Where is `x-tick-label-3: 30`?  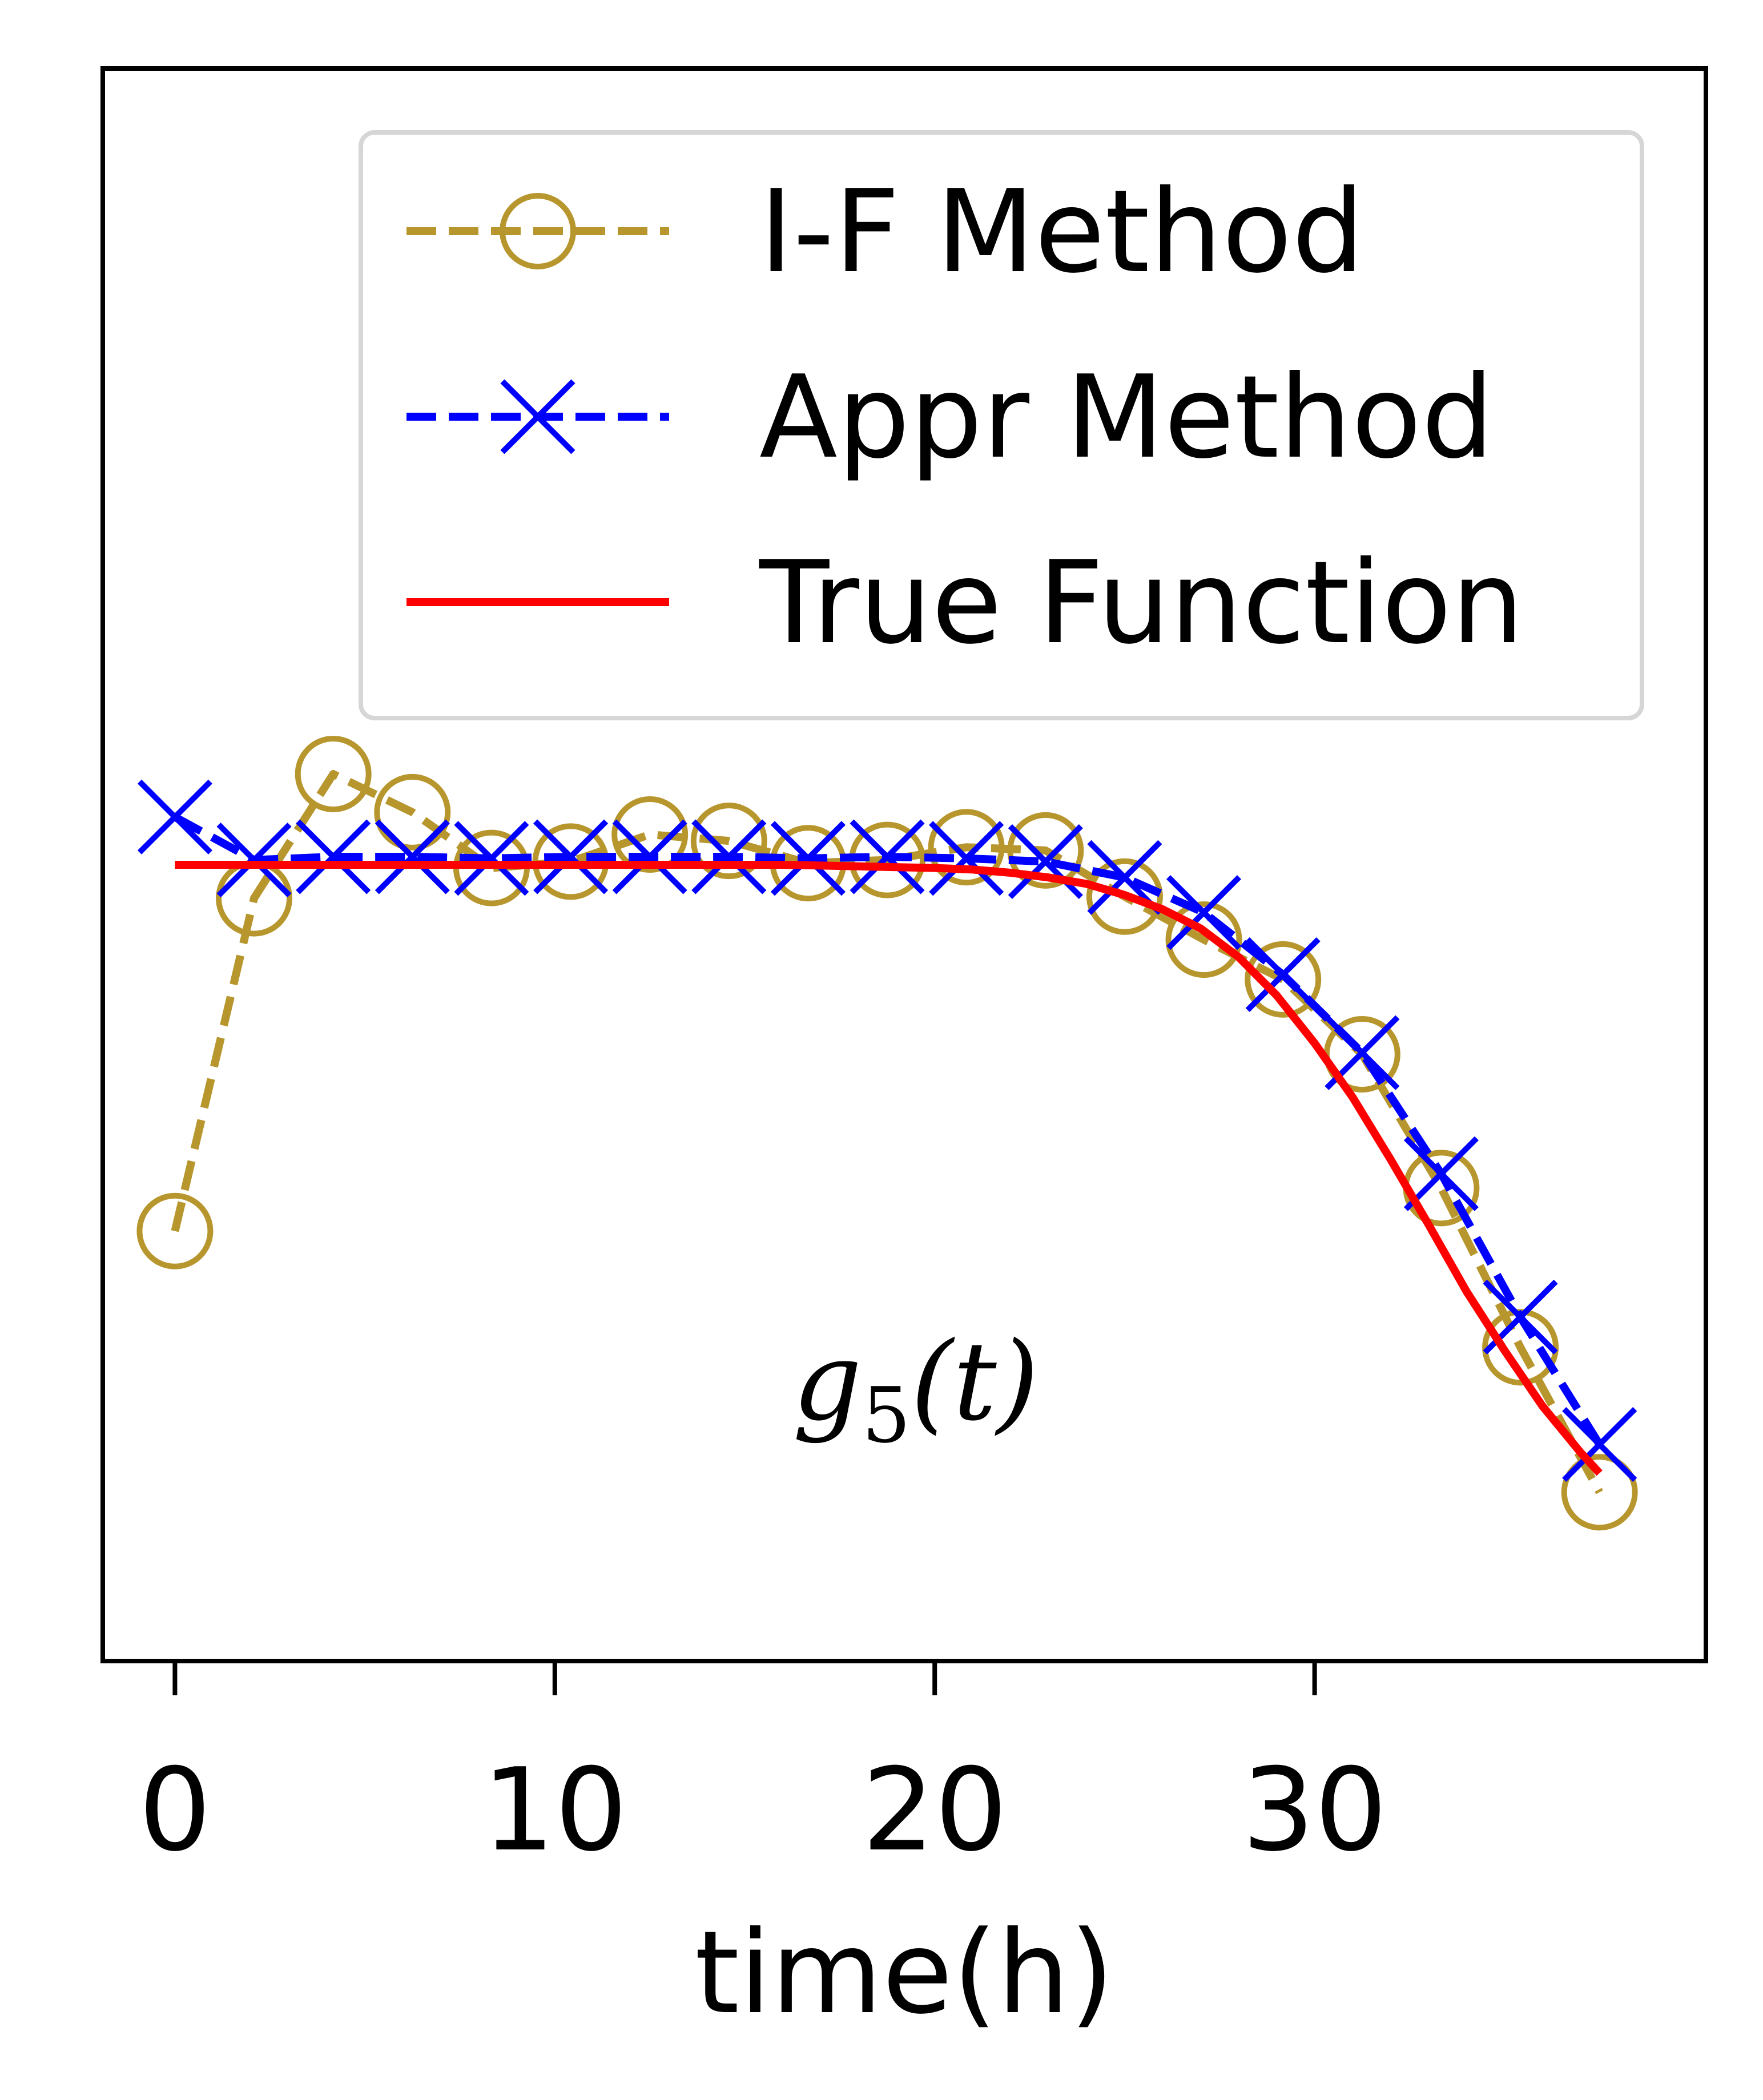 x-tick-label-3: 30 is located at coordinates (1315, 1810).